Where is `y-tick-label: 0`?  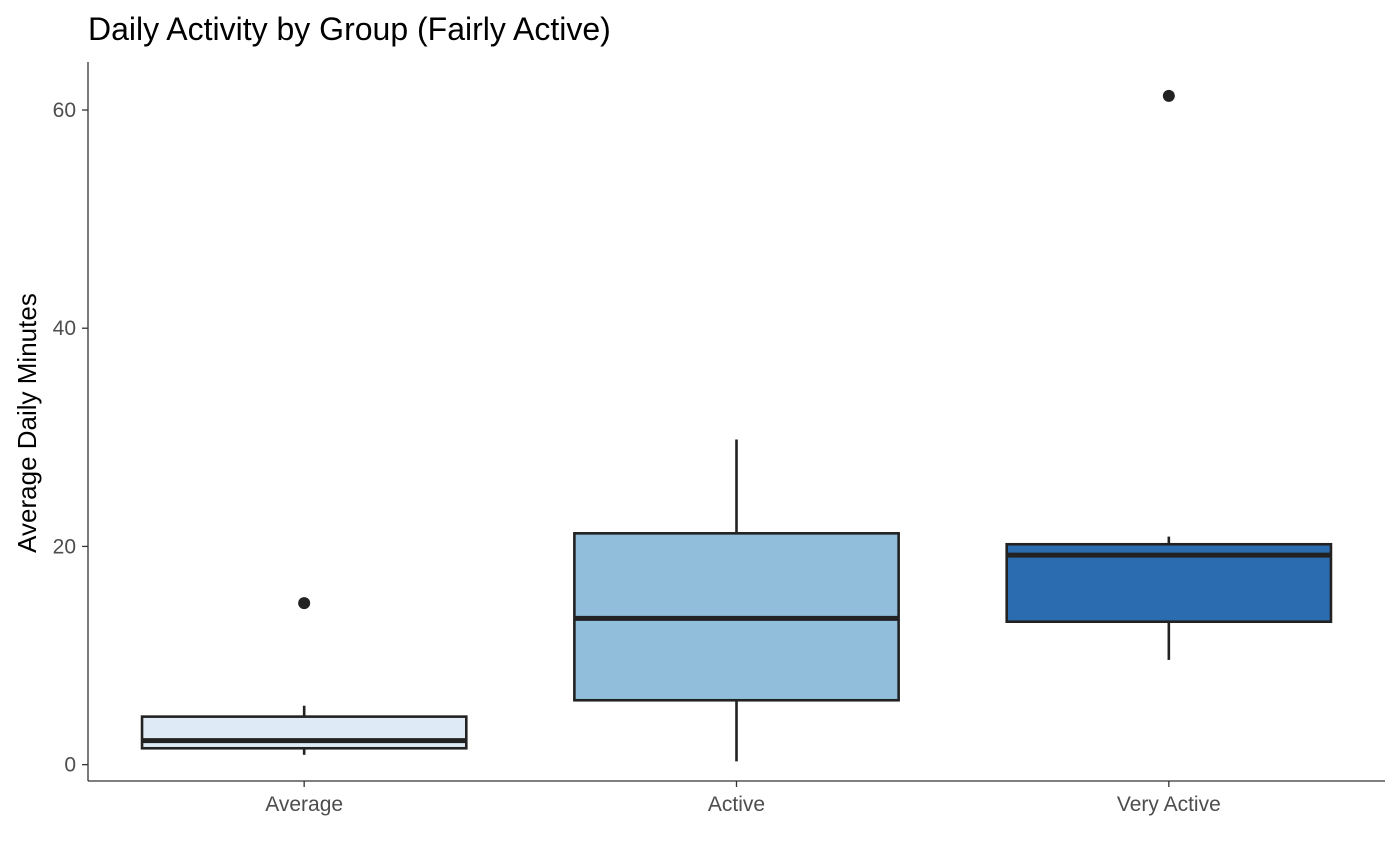
y-tick-label: 0 is located at coordinates (70, 765).